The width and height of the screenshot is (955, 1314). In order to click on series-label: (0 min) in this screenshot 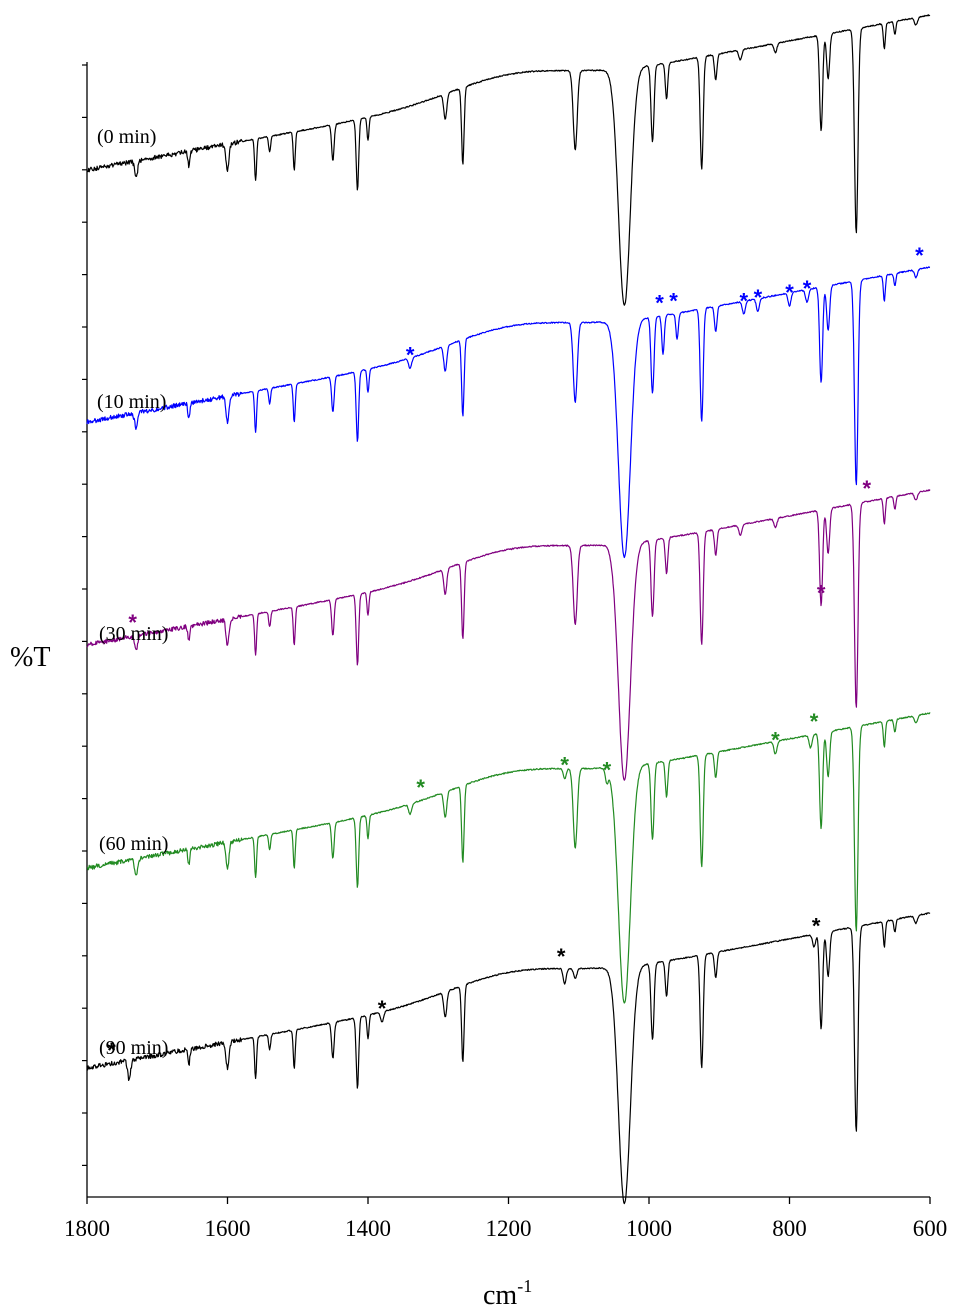, I will do `click(126, 137)`.